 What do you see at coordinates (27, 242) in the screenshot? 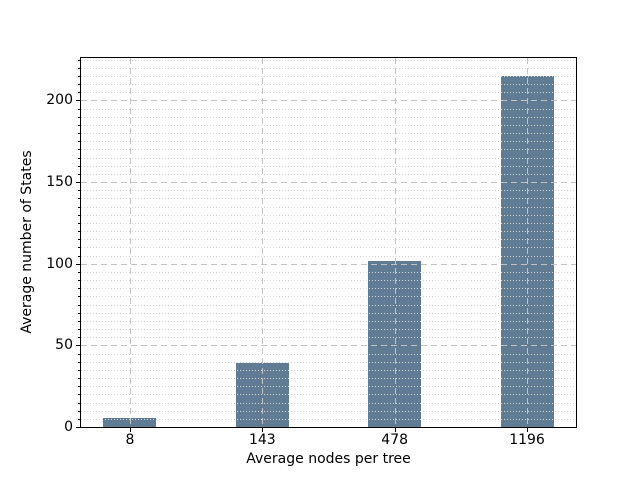
I see `y-axis-label: Average number of States` at bounding box center [27, 242].